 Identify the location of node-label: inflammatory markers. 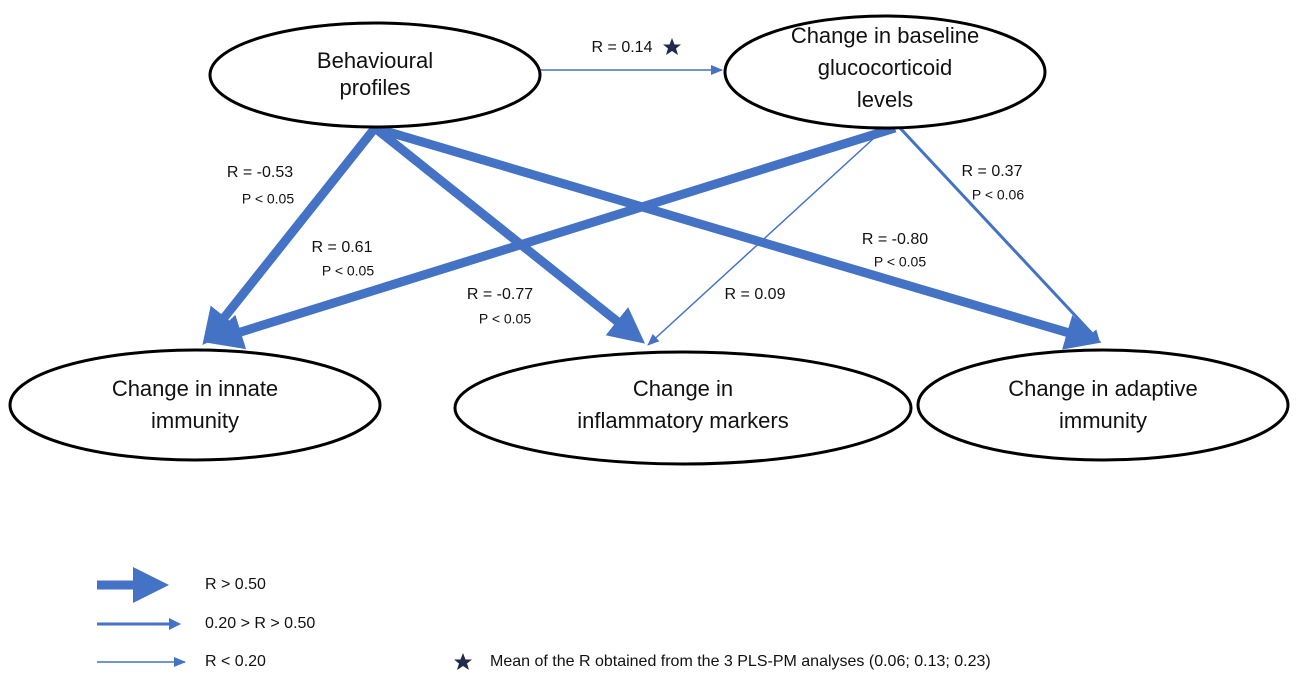
(682, 420).